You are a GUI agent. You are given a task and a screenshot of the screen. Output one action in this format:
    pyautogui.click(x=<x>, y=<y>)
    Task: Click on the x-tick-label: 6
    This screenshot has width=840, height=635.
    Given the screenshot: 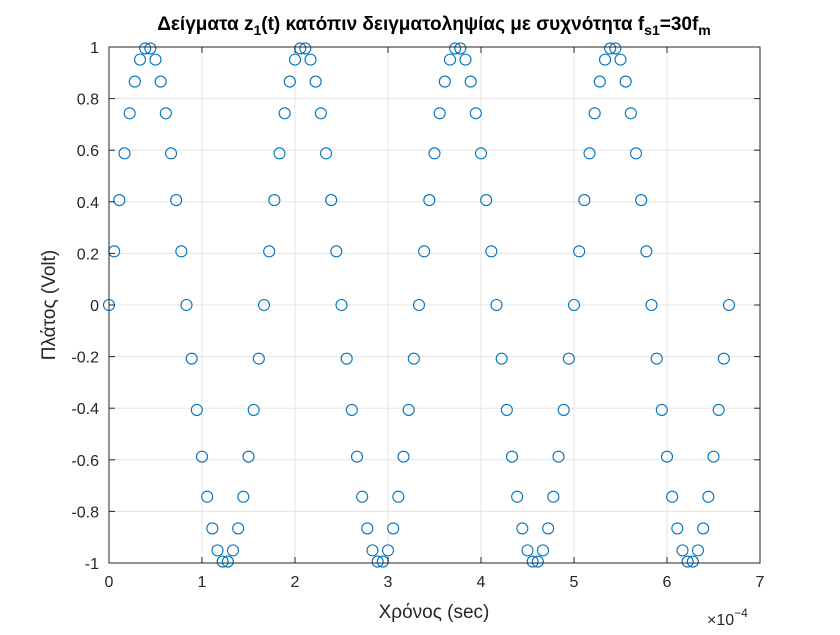 What is the action you would take?
    pyautogui.click(x=667, y=582)
    